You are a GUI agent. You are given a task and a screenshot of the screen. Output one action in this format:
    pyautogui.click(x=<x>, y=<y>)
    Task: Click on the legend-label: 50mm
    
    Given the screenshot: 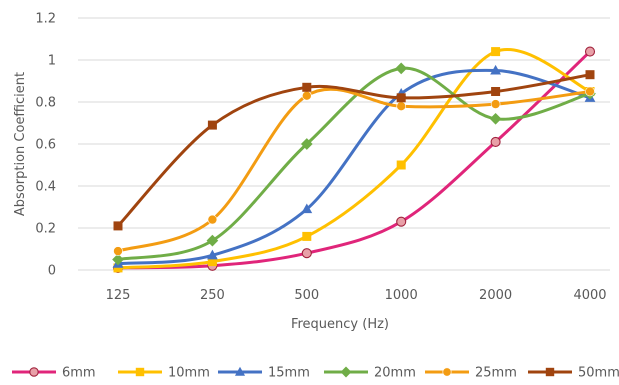 What is the action you would take?
    pyautogui.click(x=598, y=373)
    